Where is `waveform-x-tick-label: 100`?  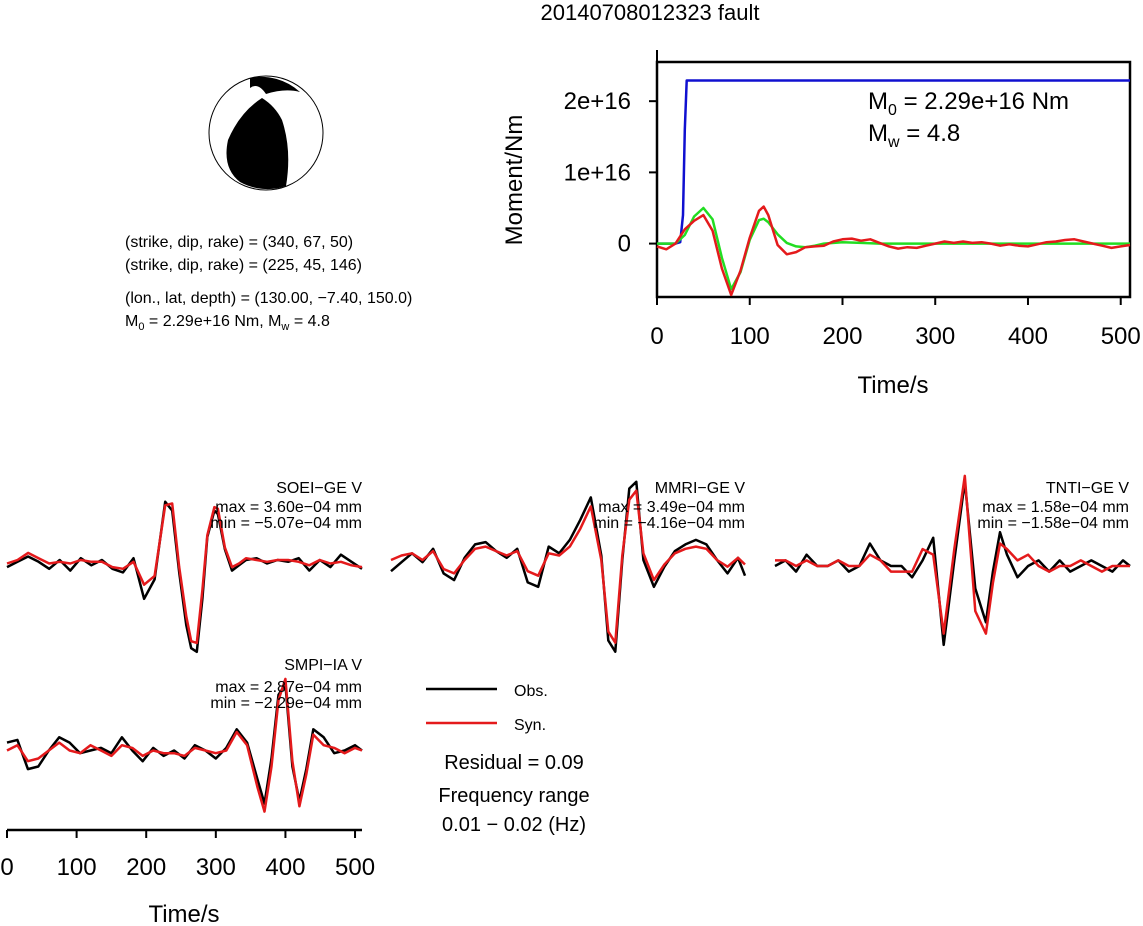
waveform-x-tick-label: 100 is located at coordinates (77, 867).